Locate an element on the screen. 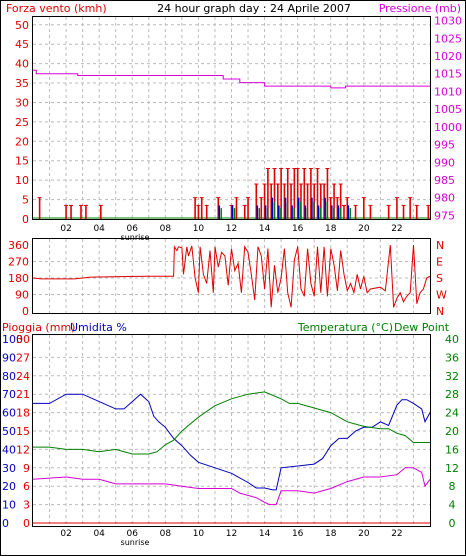  wind-tick-label: 35 is located at coordinates (22, 83).